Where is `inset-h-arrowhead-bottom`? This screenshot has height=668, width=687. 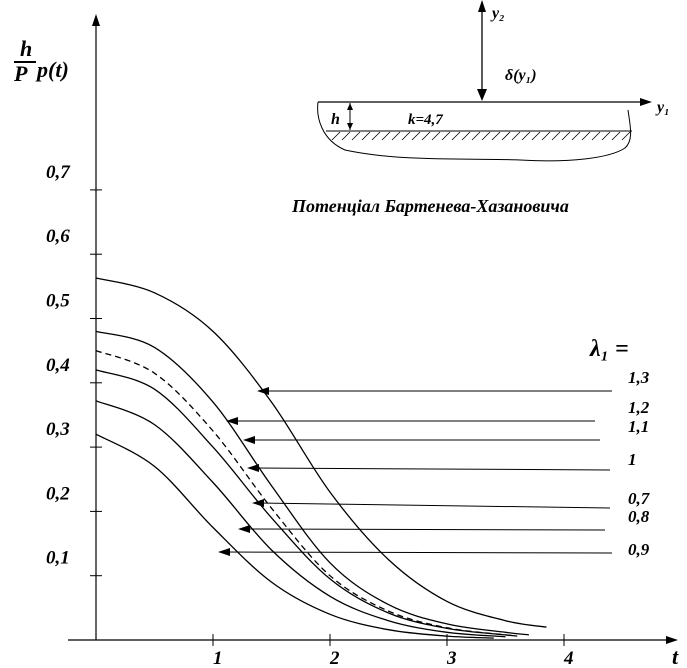 inset-h-arrowhead-bottom is located at coordinates (350, 126).